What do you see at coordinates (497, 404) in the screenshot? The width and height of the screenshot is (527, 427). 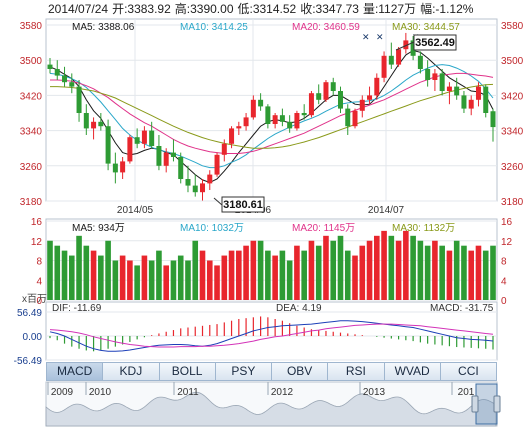 I see `navigator-handle-right` at bounding box center [497, 404].